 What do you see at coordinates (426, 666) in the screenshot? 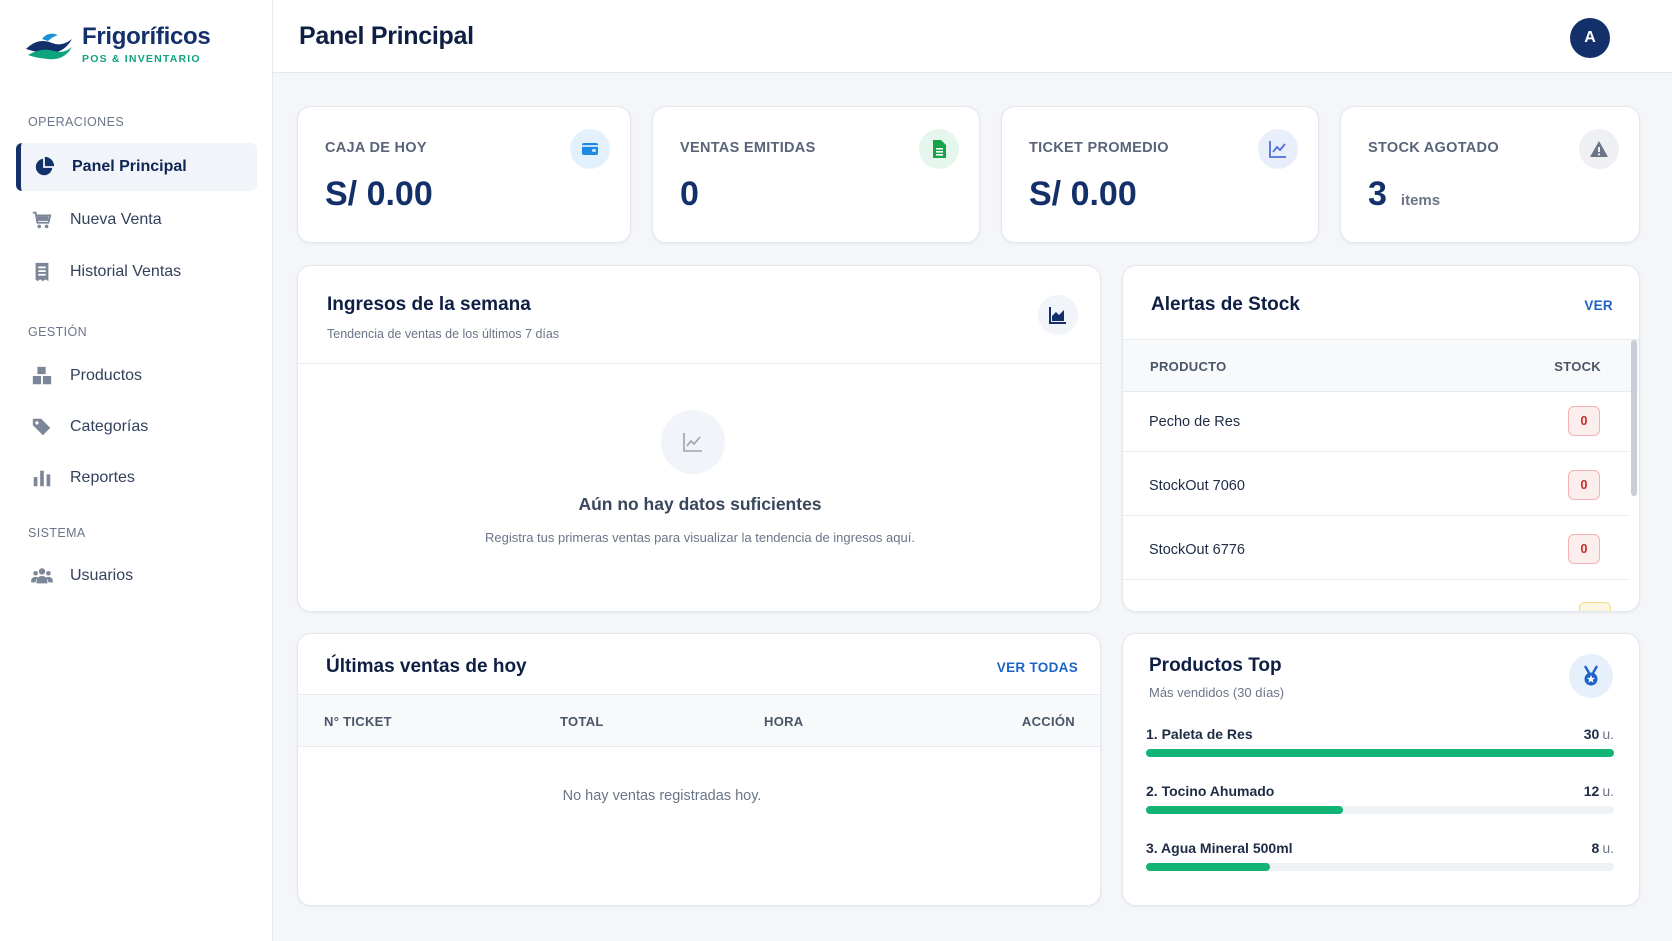
I see `card-title: Últimas ventas de hoy` at bounding box center [426, 666].